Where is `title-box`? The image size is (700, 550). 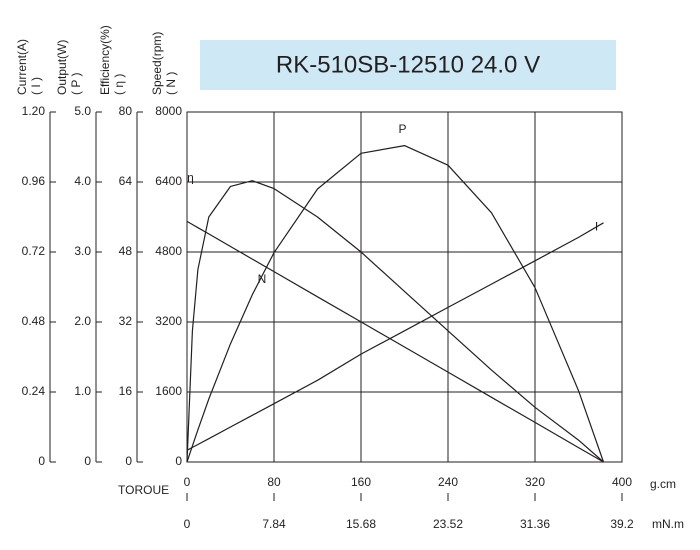 title-box is located at coordinates (408, 65).